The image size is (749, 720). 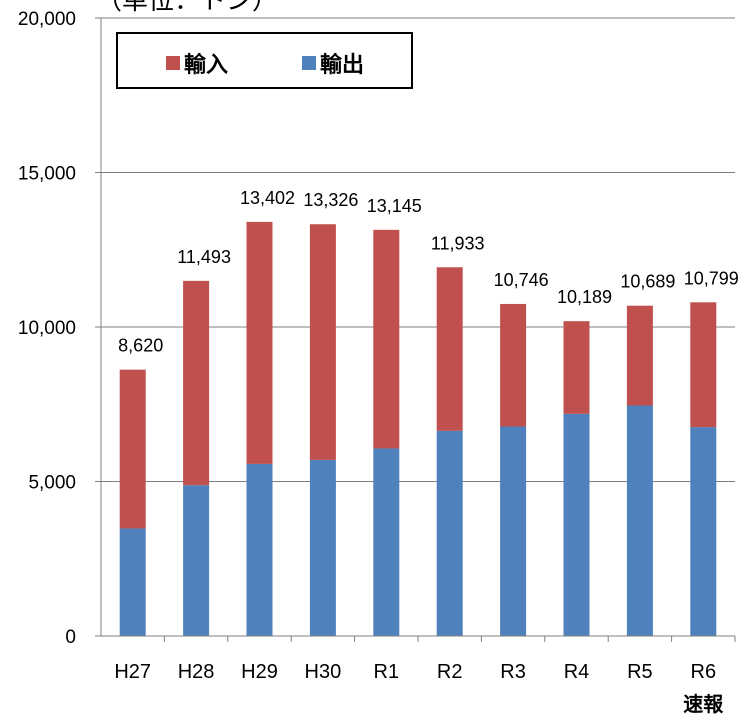 What do you see at coordinates (47, 174) in the screenshot?
I see `y-tick-label: 15,000` at bounding box center [47, 174].